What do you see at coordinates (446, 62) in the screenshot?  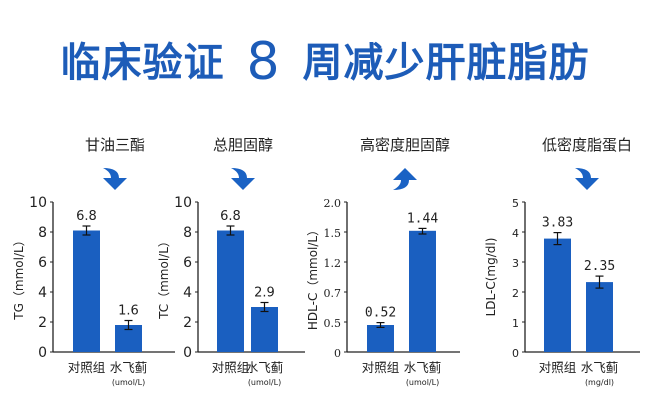 I see `title-suffix: 周减少肝脏脂肪` at bounding box center [446, 62].